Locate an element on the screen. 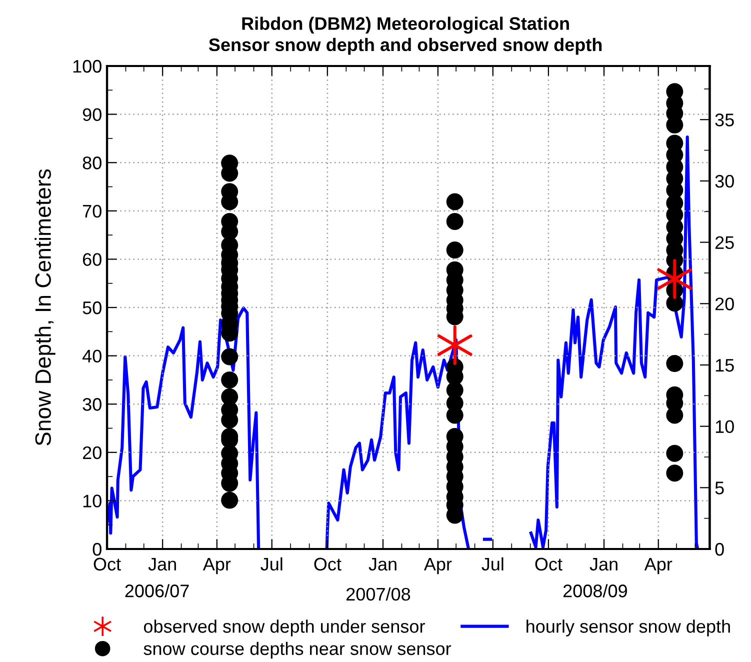 Image resolution: width=751 pixels, height=662 pixels. chart-title: Ribdon (DBM2) Meteorological Station is located at coordinates (405, 25).